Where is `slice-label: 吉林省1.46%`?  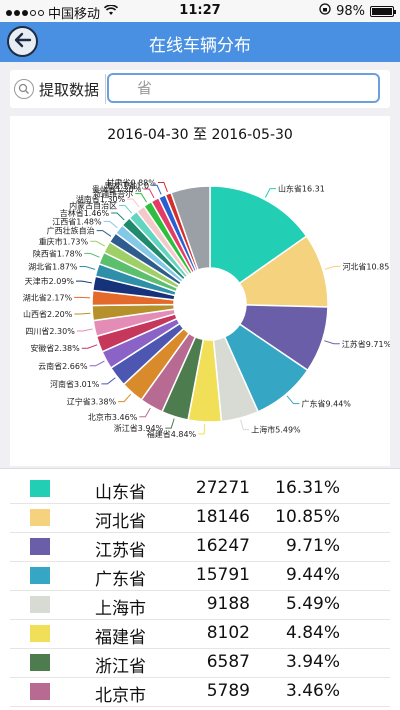
slice-label: 吉林省1.46% is located at coordinates (85, 213).